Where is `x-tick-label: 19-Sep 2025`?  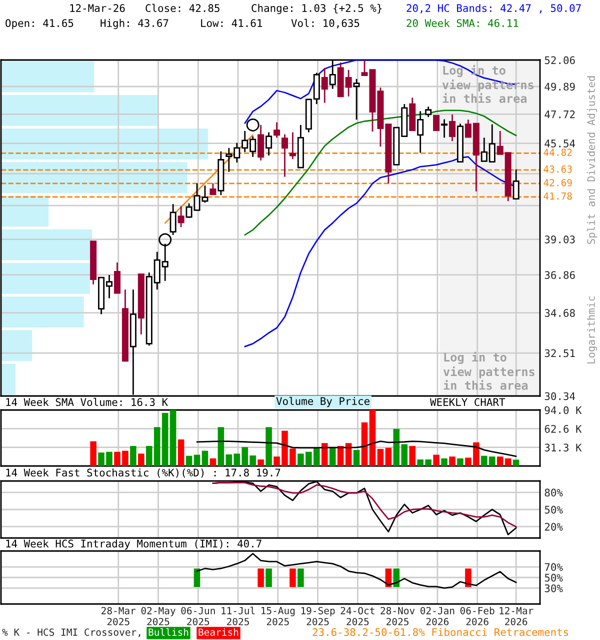 x-tick-label: 19-Sep 2025 is located at coordinates (318, 616).